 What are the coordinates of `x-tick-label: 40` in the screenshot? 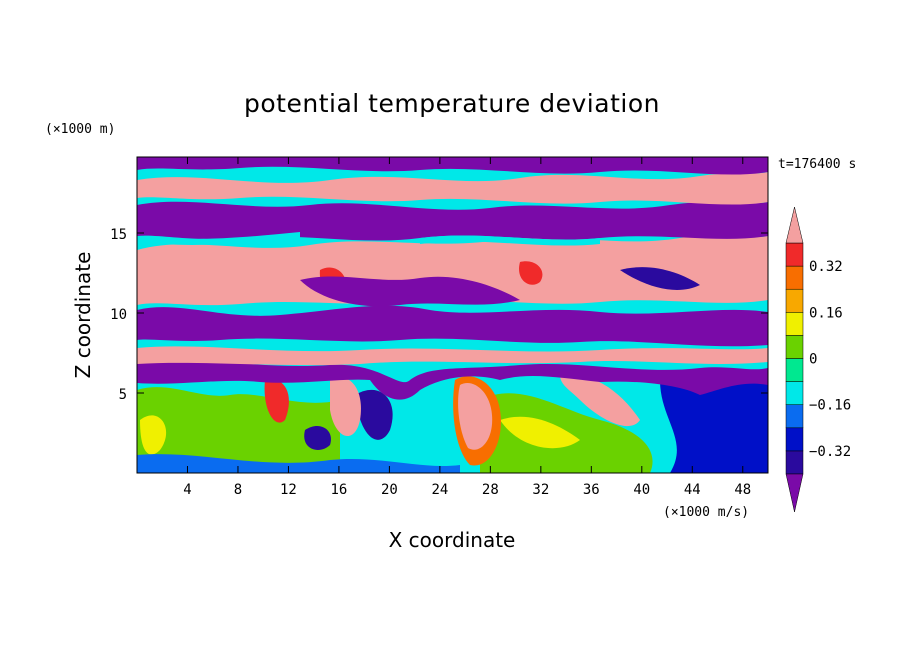 It's located at (641, 490).